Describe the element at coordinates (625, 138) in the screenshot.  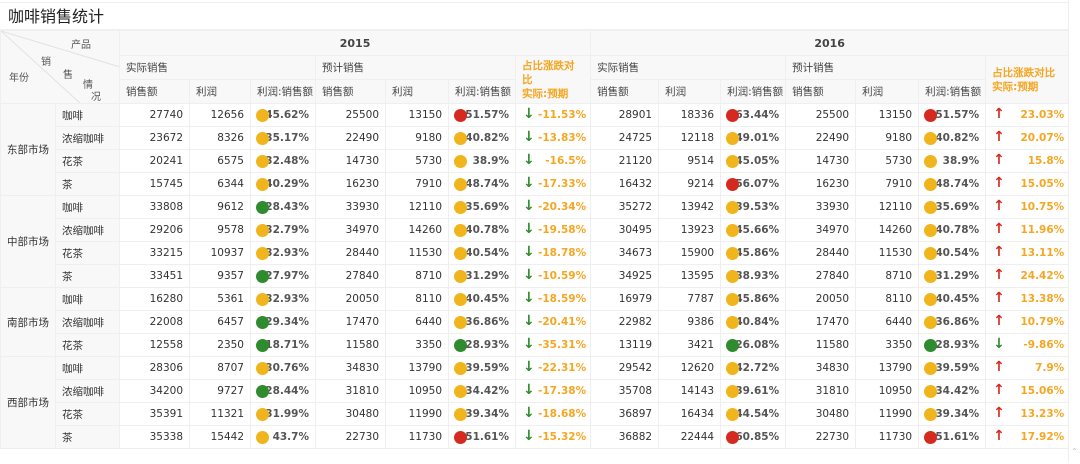
I see `actual-sales-cell: 24725` at that location.